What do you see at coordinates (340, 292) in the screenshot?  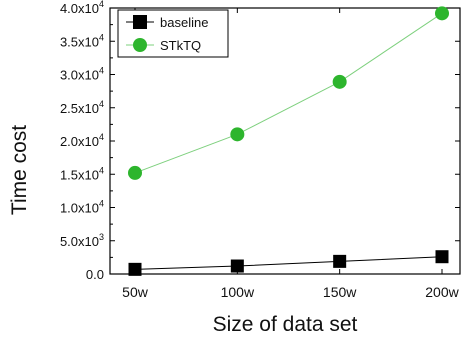 I see `x-tick-label: 150w` at bounding box center [340, 292].